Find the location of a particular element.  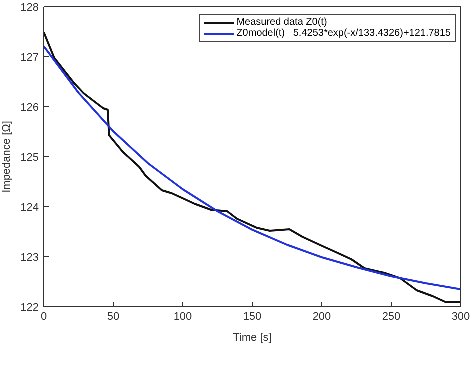

x-axis-title: Time [s] is located at coordinates (252, 338).